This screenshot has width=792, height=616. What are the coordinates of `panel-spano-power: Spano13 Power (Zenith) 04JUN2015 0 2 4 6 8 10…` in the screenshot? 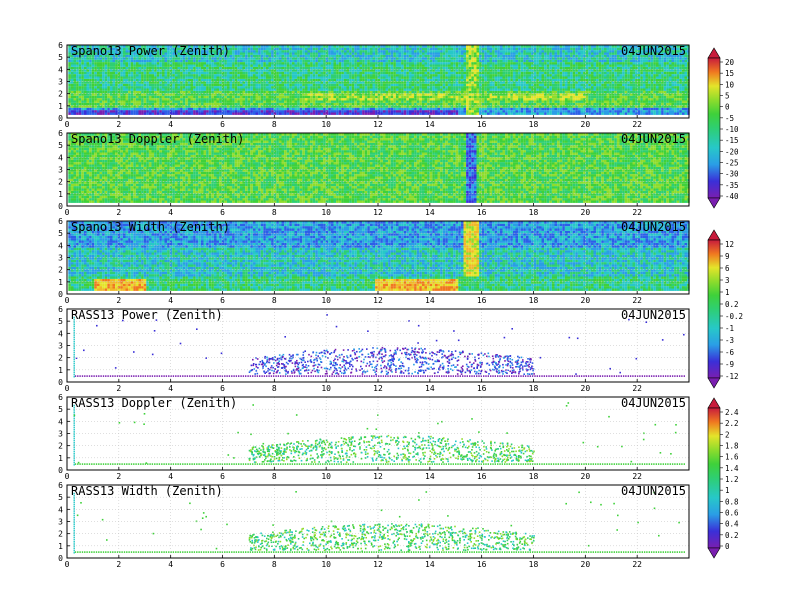 It's located at (374, 85).